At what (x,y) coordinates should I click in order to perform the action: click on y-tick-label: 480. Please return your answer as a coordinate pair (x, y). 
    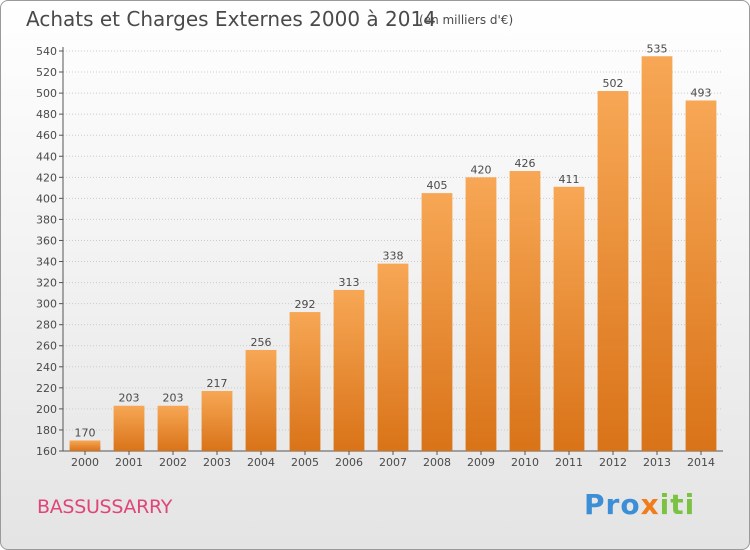
    Looking at the image, I should click on (46, 114).